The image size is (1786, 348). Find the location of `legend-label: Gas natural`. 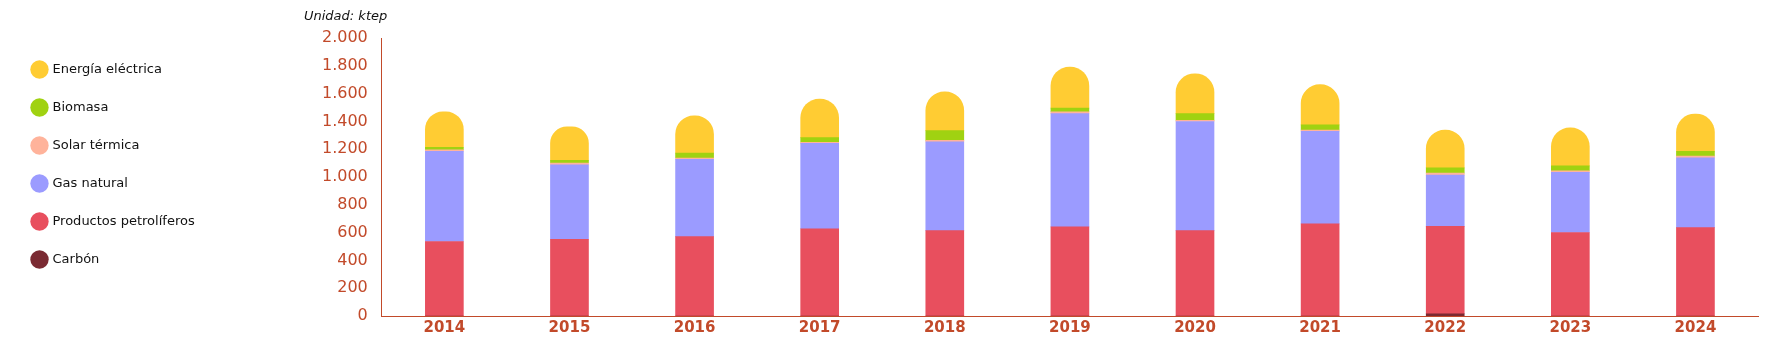

legend-label: Gas natural is located at coordinates (90, 182).